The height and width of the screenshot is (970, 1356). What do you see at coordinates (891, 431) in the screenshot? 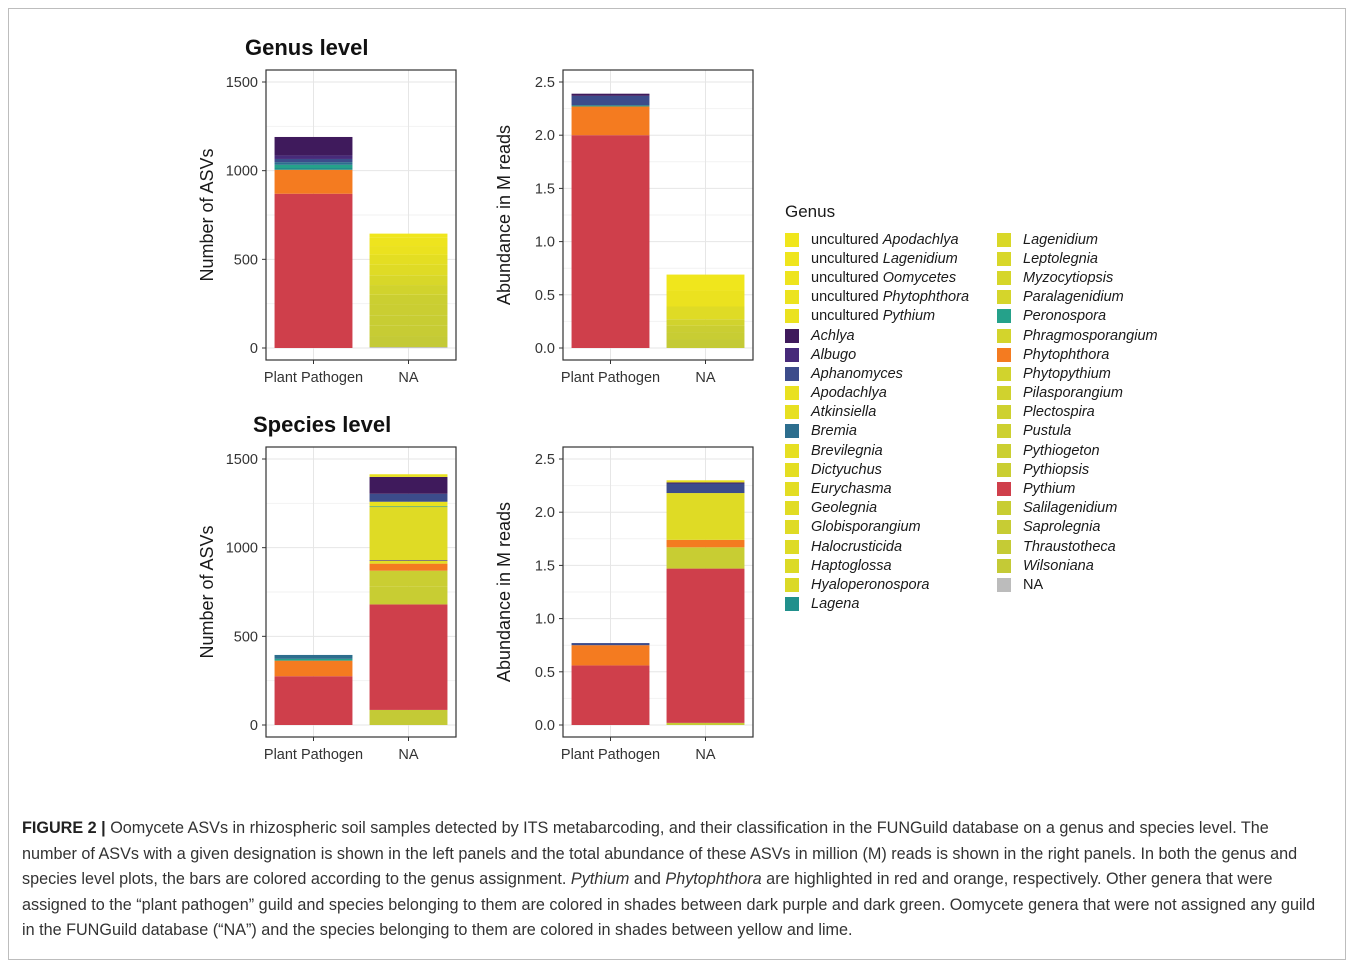
I see `legend-item: Bremia` at bounding box center [891, 431].